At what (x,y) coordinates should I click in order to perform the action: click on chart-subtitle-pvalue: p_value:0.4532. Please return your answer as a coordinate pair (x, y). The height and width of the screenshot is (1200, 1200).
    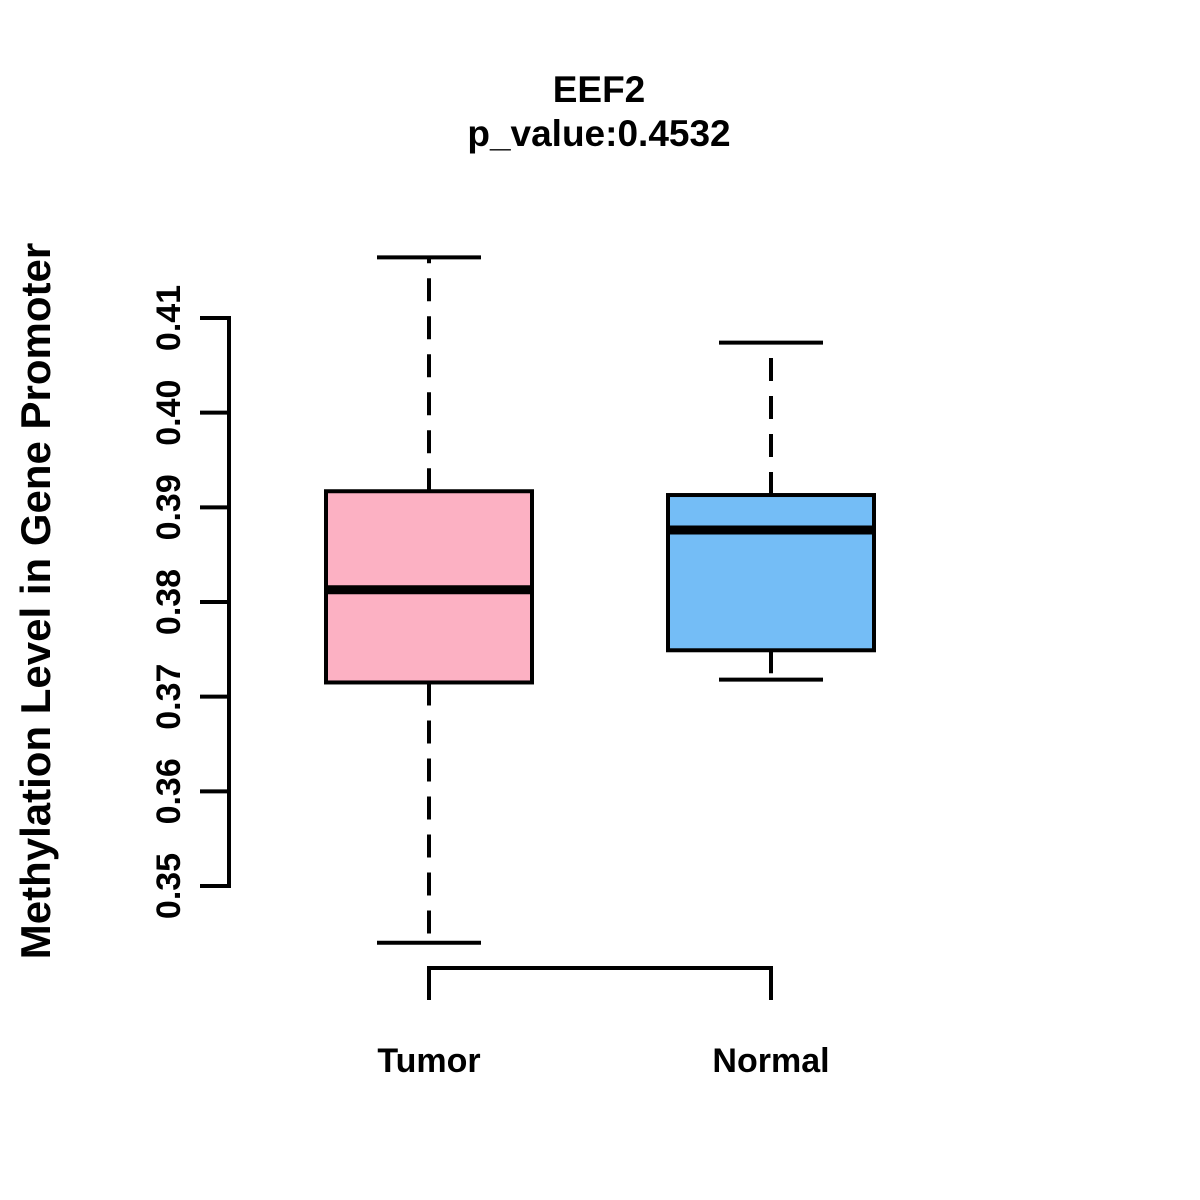
    Looking at the image, I should click on (599, 133).